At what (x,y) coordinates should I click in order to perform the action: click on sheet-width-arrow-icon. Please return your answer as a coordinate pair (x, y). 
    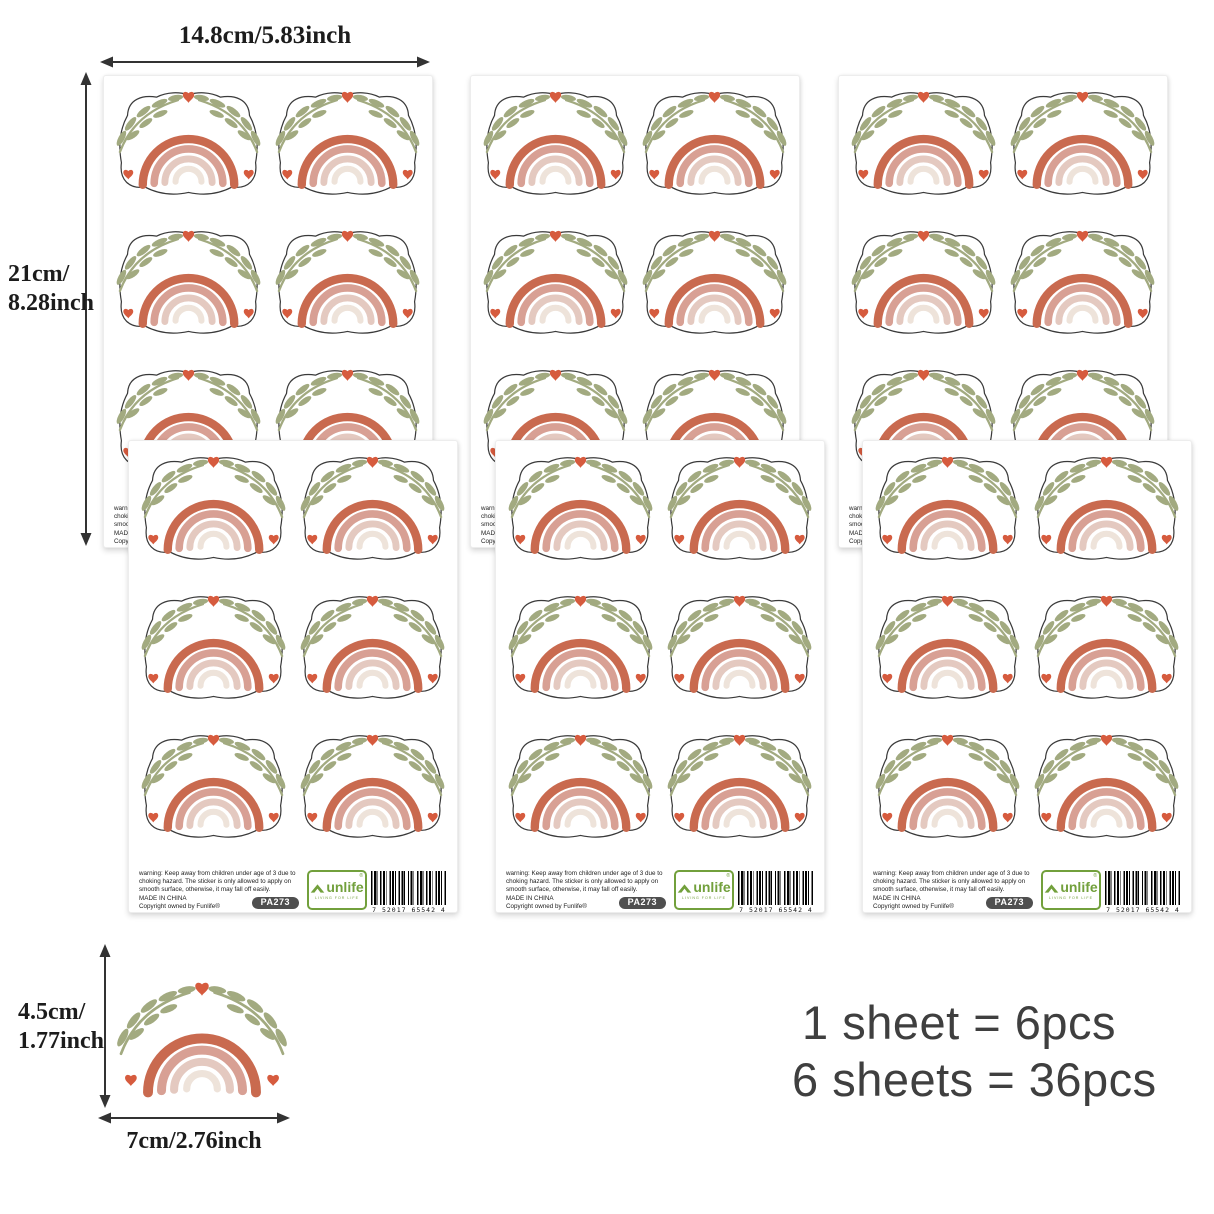
    Looking at the image, I should click on (265, 62).